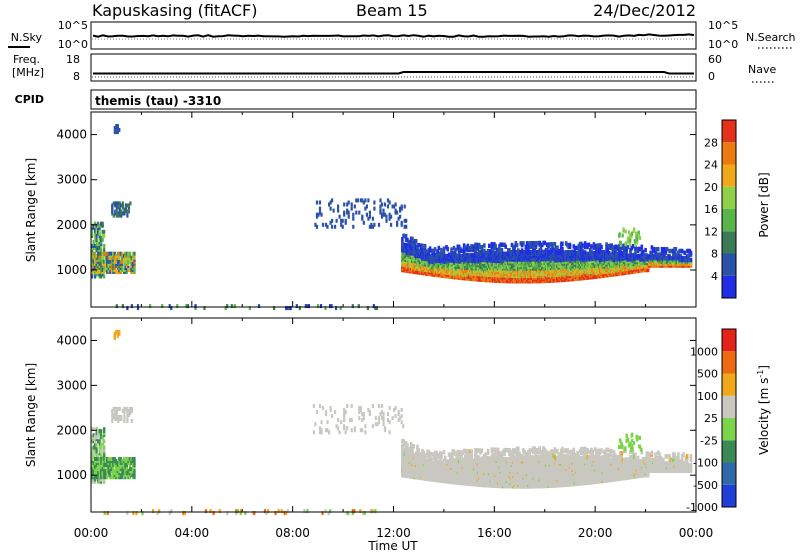  I want to click on cpid-panel-frame, so click(393, 99).